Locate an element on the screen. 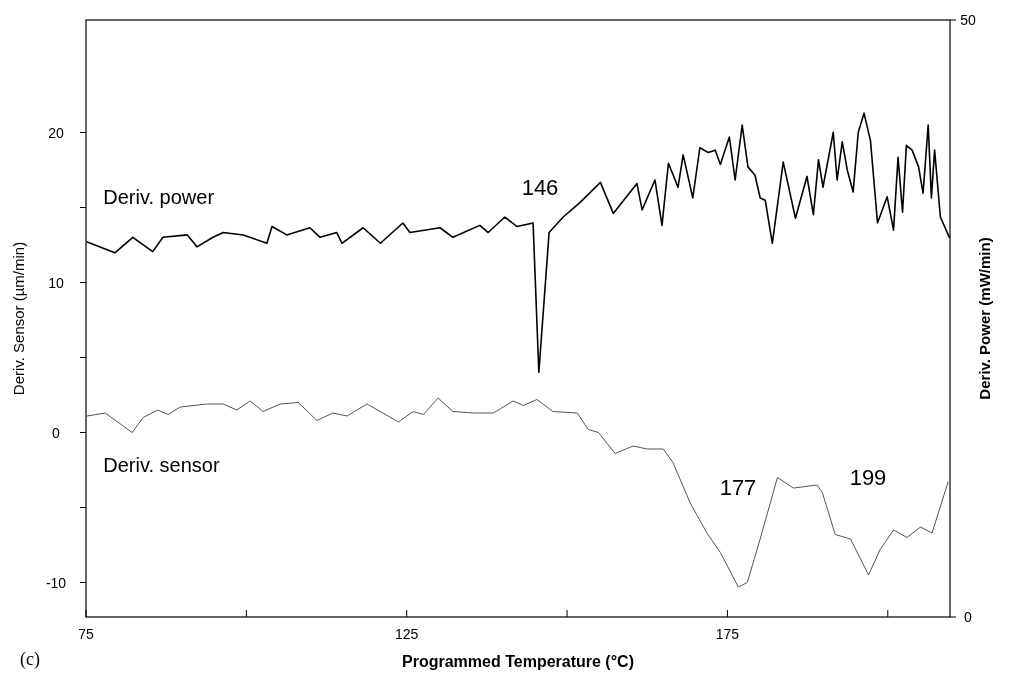 Image resolution: width=1016 pixels, height=675 pixels. y-tick-label: 0 is located at coordinates (56, 432).